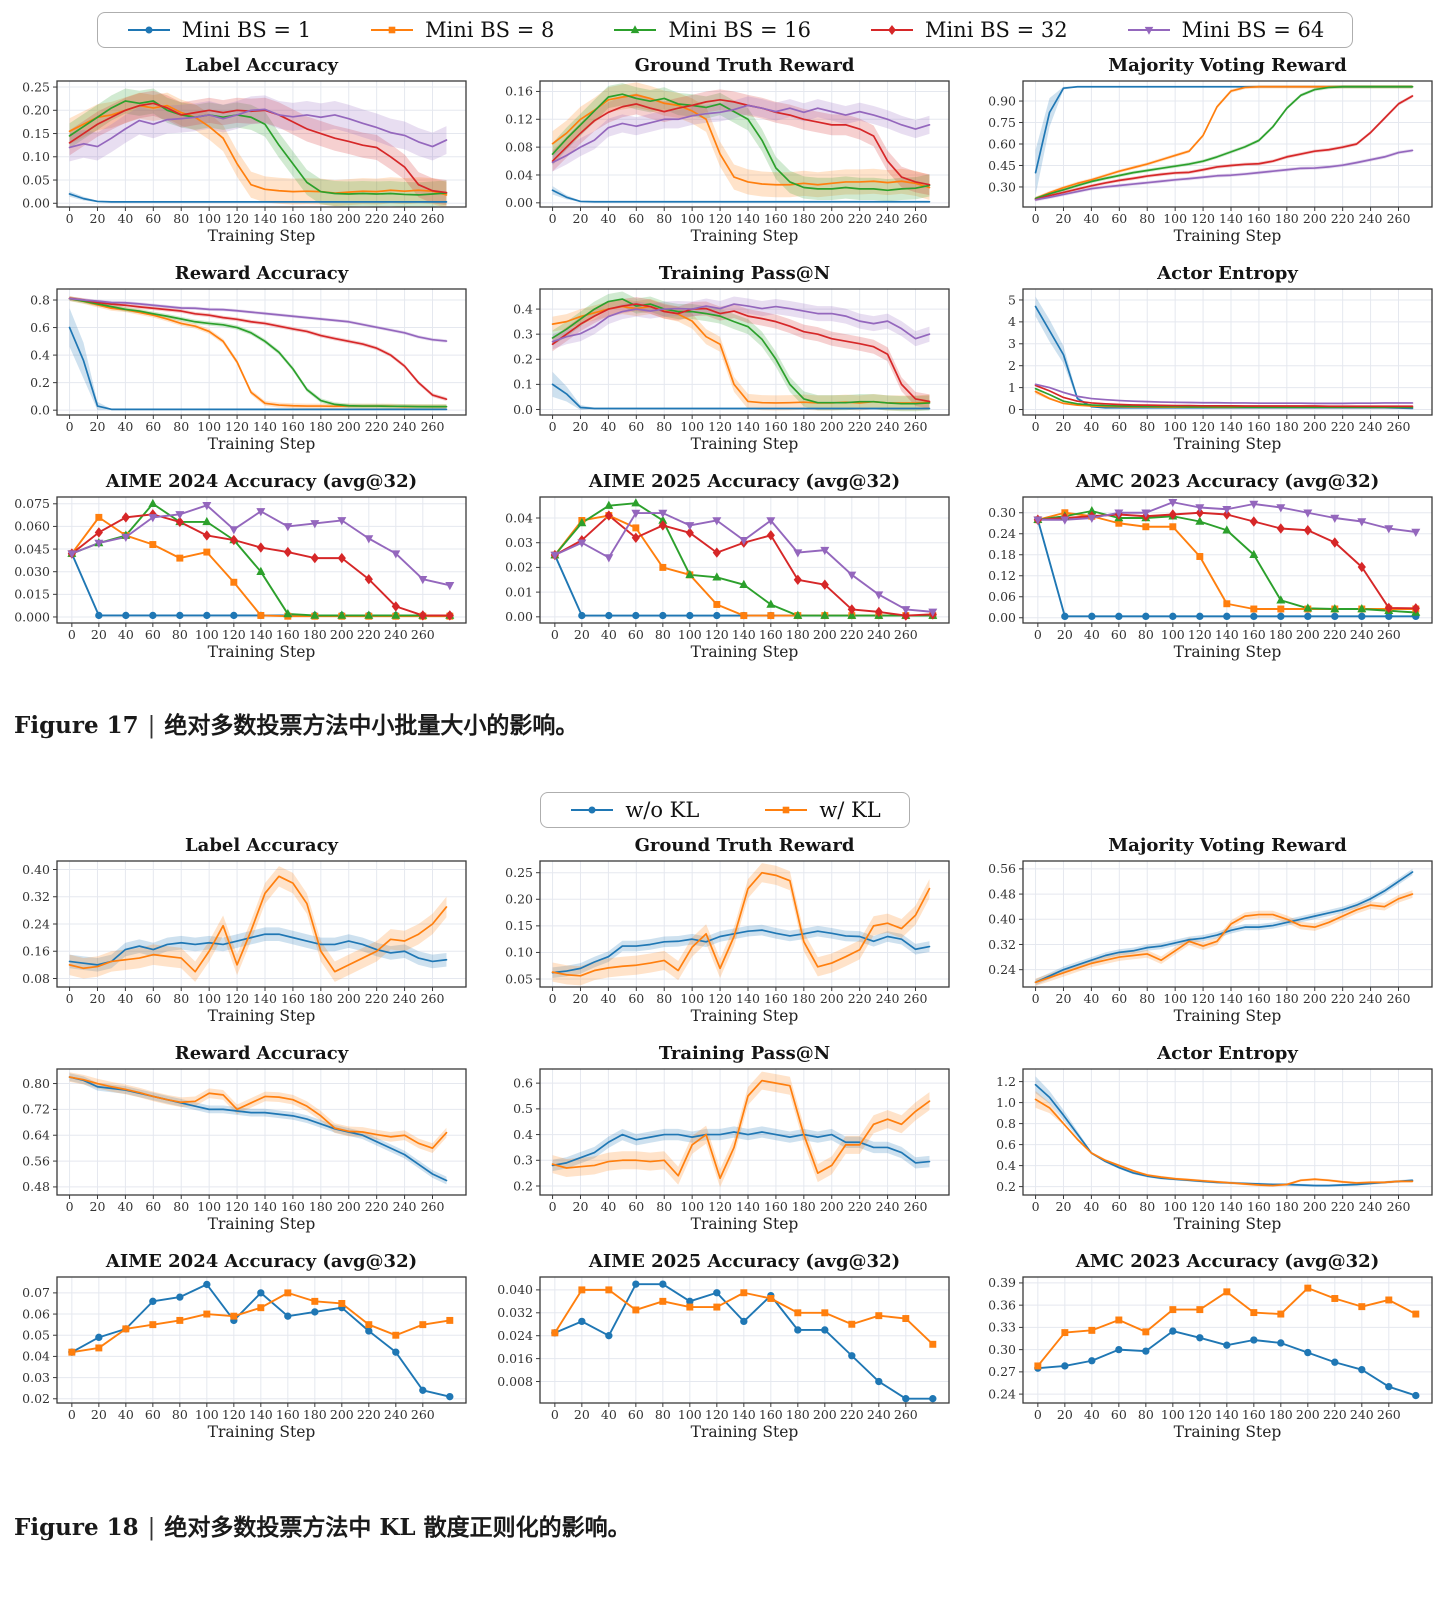  Describe the element at coordinates (371, 725) in the screenshot. I see `figure17-caption-text: 绝对多数投票方法中小批量大小的影响。` at that location.